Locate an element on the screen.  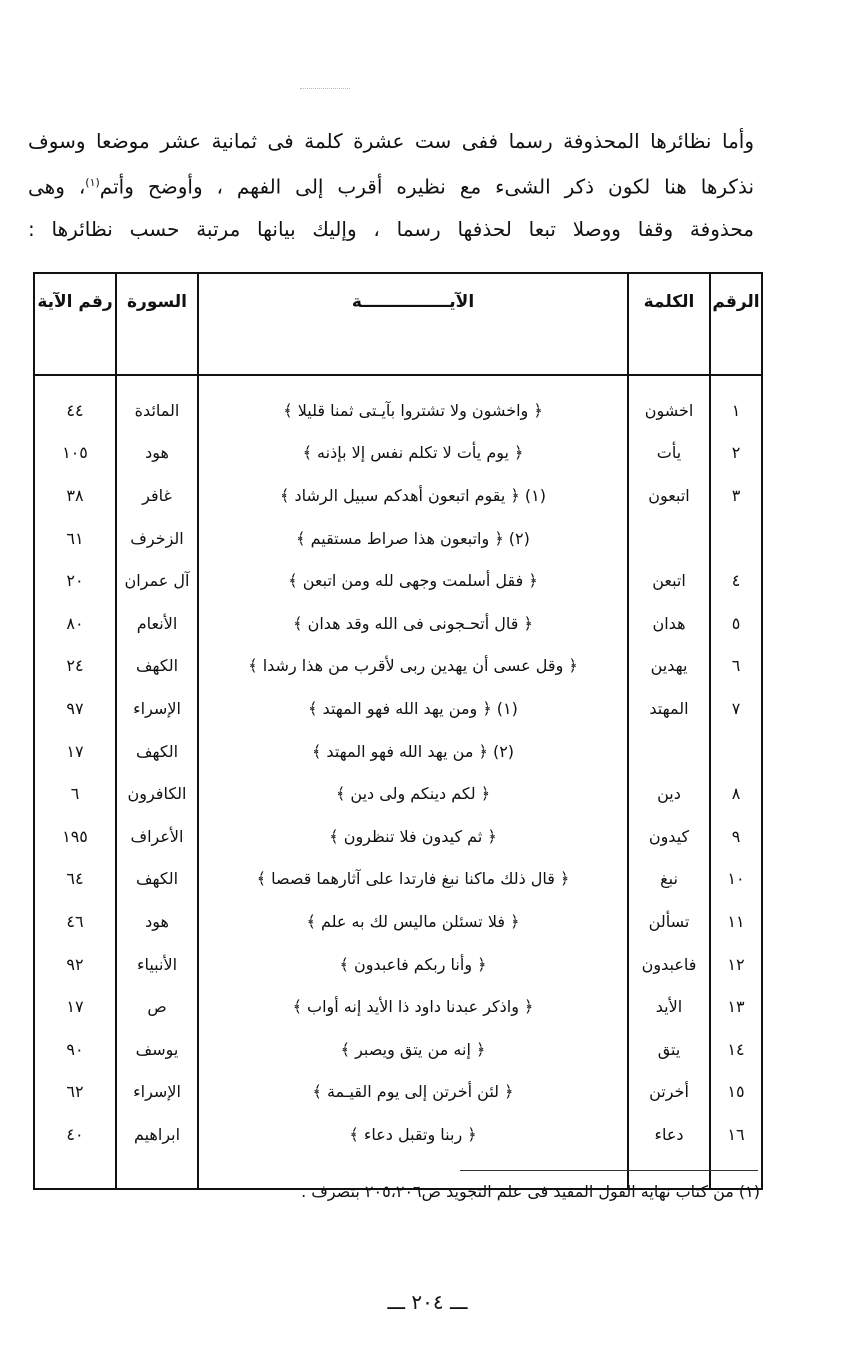
row-number: ١٦ is located at coordinates (736, 1134).